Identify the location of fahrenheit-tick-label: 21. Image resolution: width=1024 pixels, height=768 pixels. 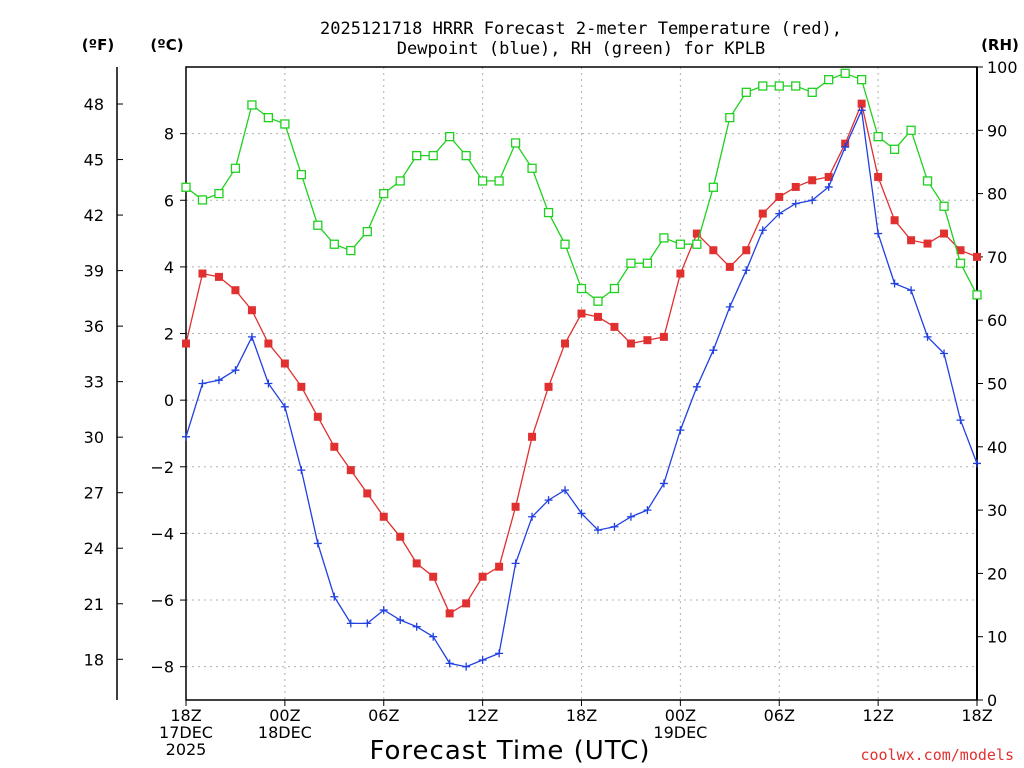
(94, 604).